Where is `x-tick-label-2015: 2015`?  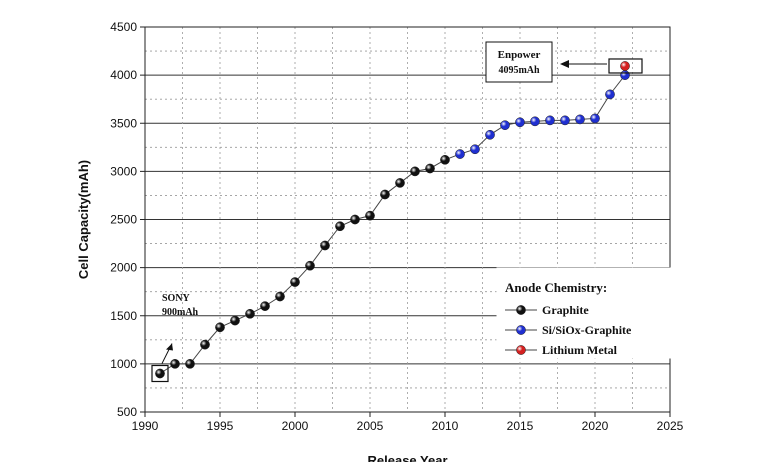 x-tick-label-2015: 2015 is located at coordinates (520, 426).